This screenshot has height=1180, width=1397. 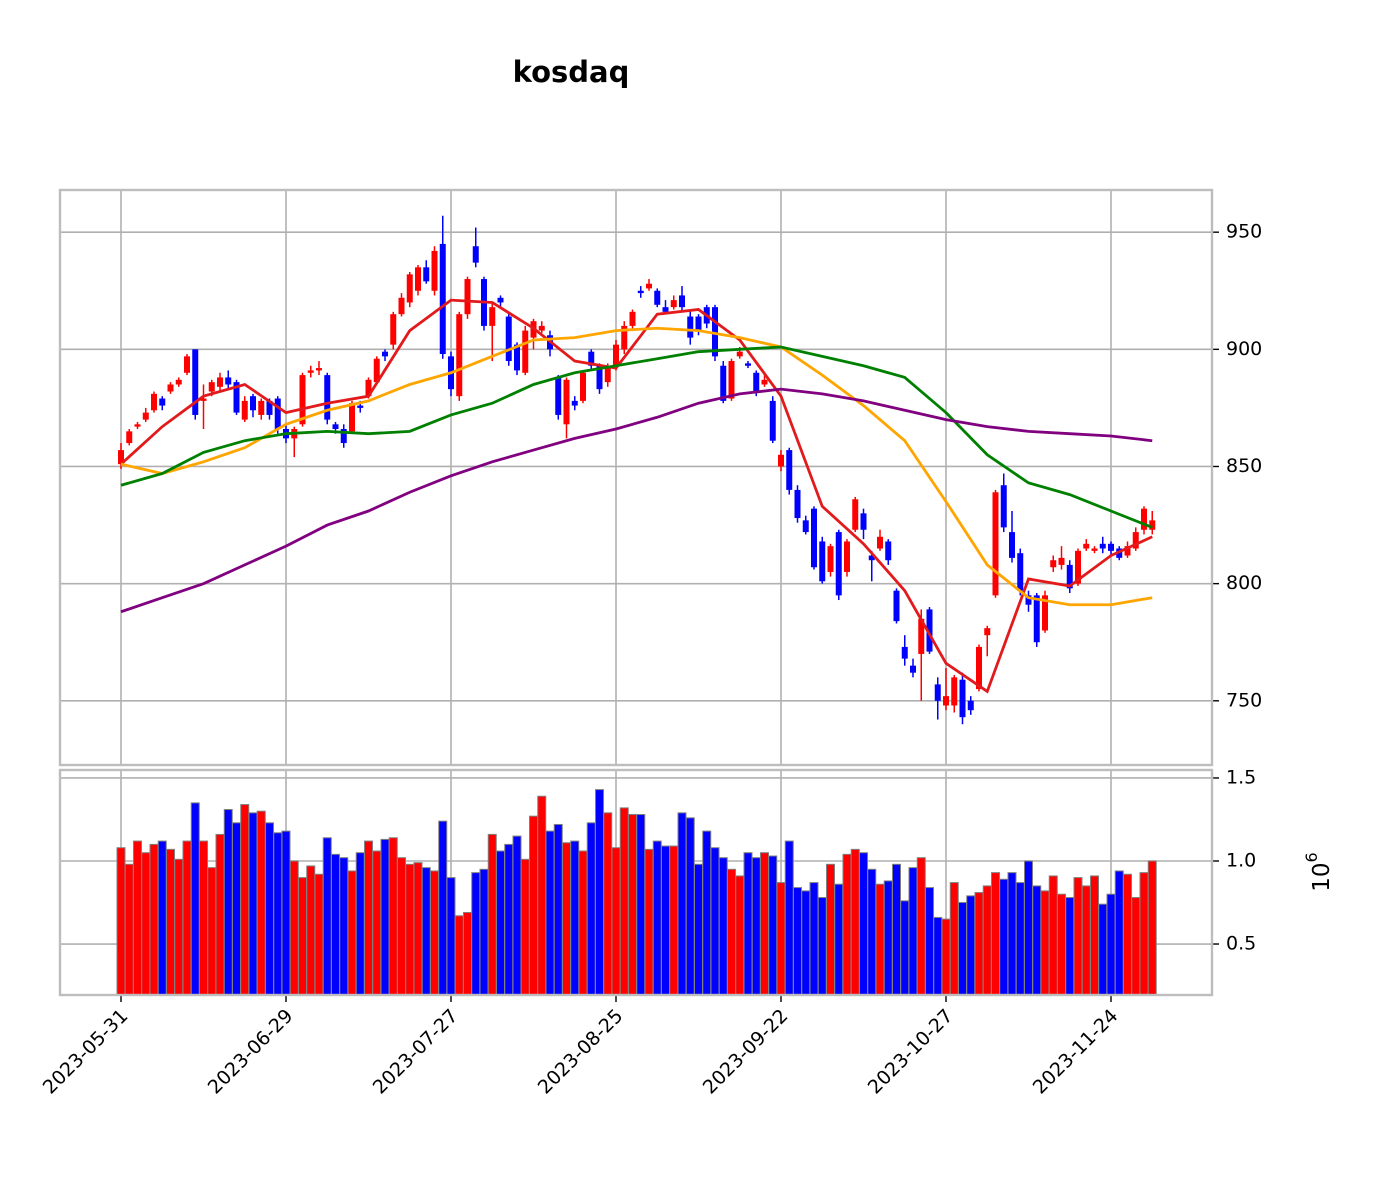 I want to click on x-tick-label: 2023-08-25, so click(x=581, y=1052).